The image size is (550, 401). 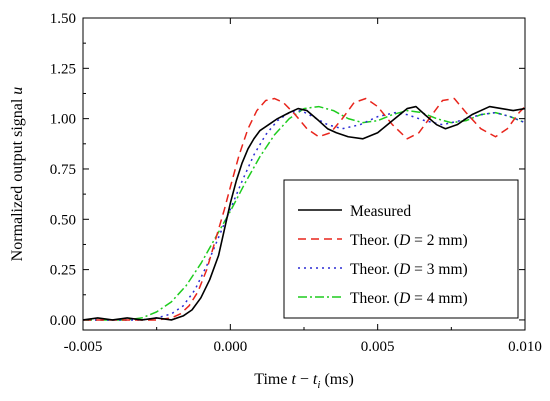 I want to click on x-tick-label: -0.005, so click(x=83, y=347).